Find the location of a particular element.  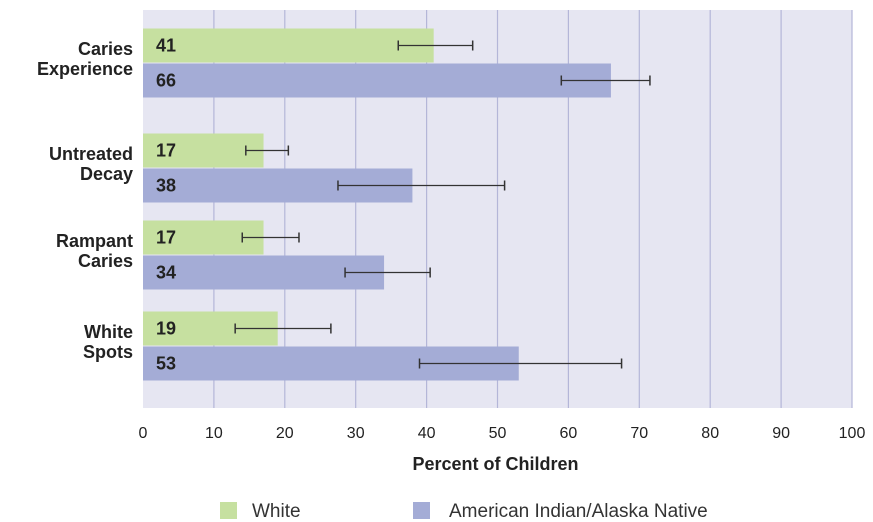

legend-label-white: White is located at coordinates (276, 511).